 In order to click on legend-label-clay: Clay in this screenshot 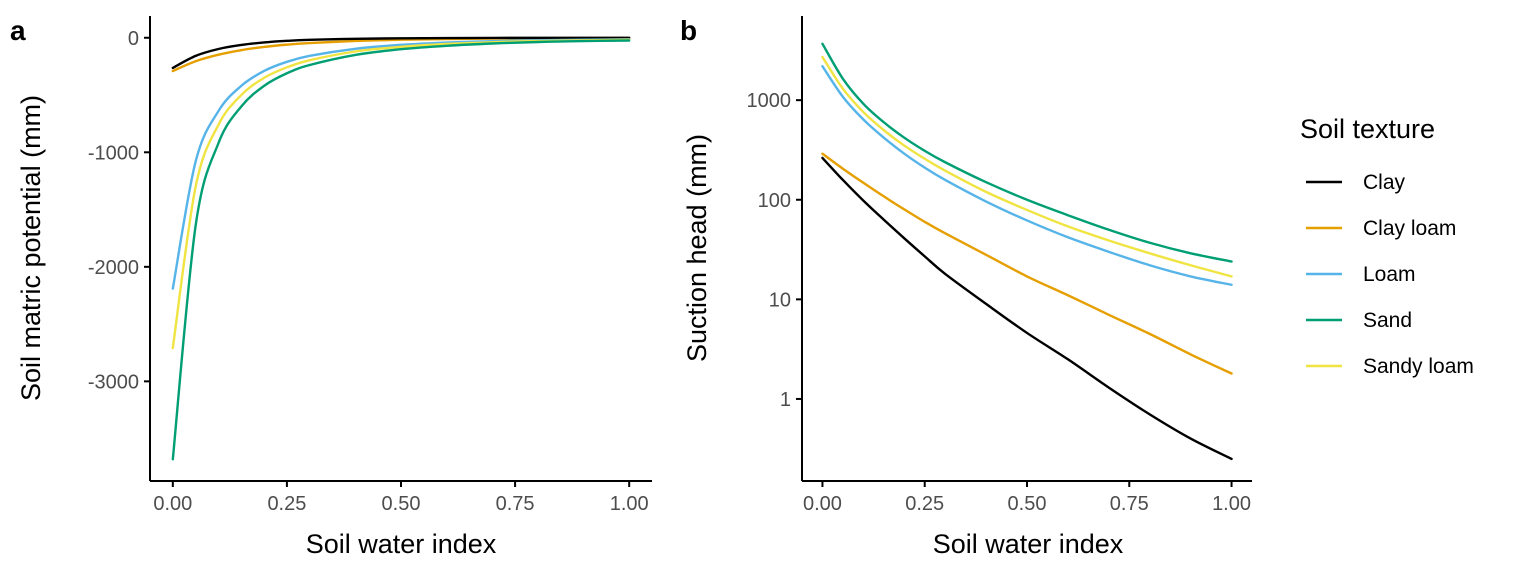, I will do `click(1384, 182)`.